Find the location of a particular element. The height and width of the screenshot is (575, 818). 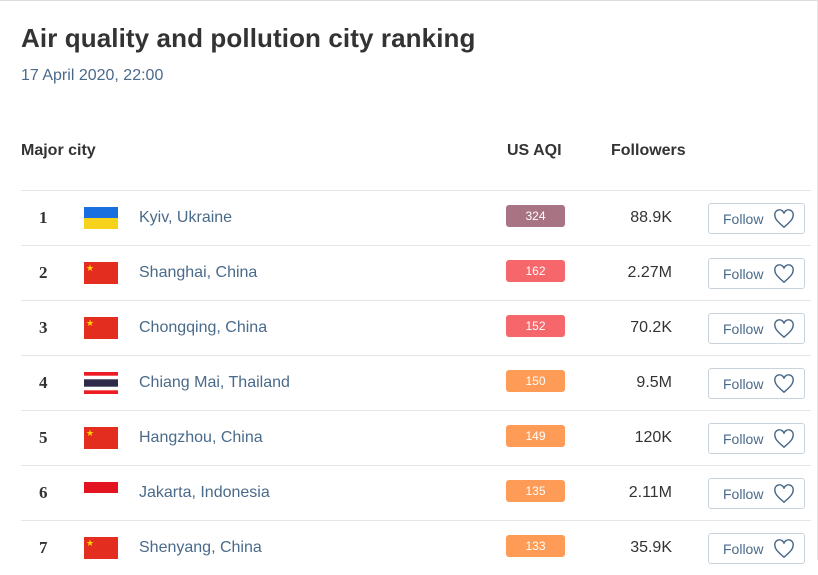

table-row: 1 Kyiv, Ukraine 324 88.9K Follow is located at coordinates (416, 217).